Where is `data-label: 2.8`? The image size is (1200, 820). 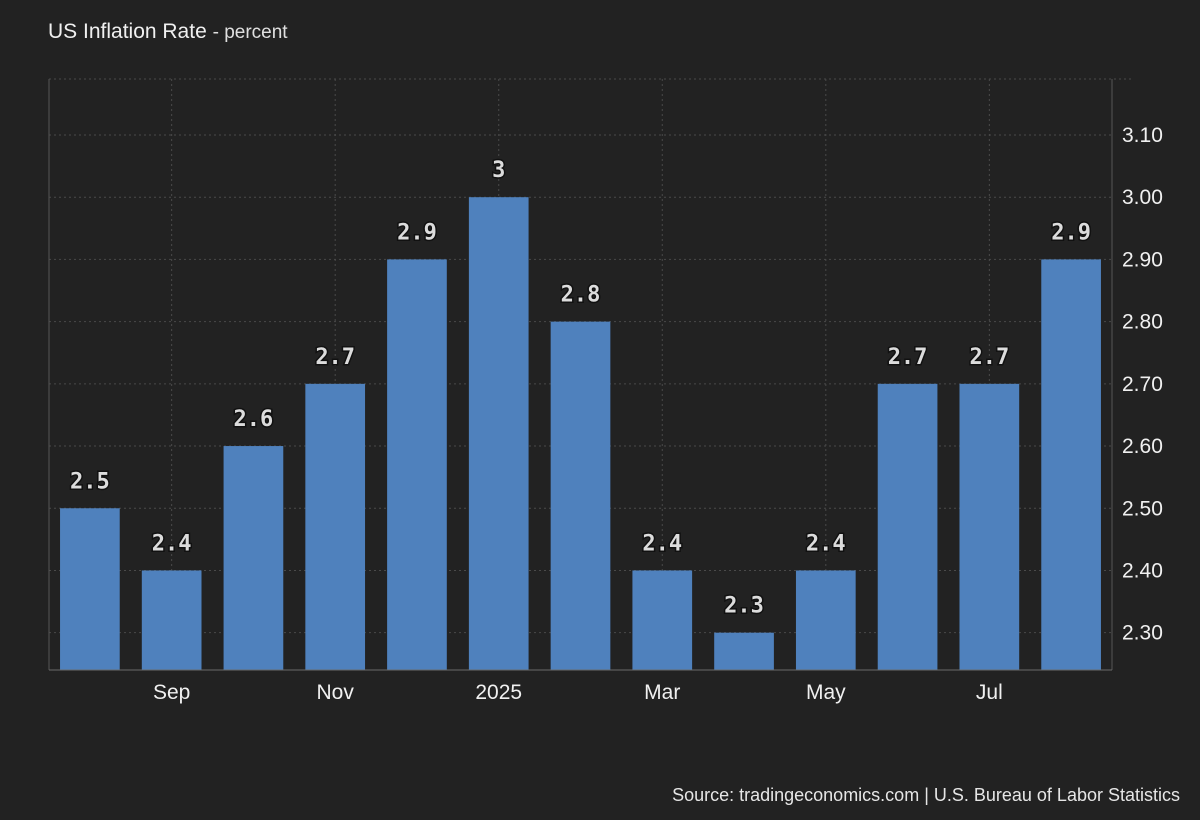
data-label: 2.8 is located at coordinates (581, 295).